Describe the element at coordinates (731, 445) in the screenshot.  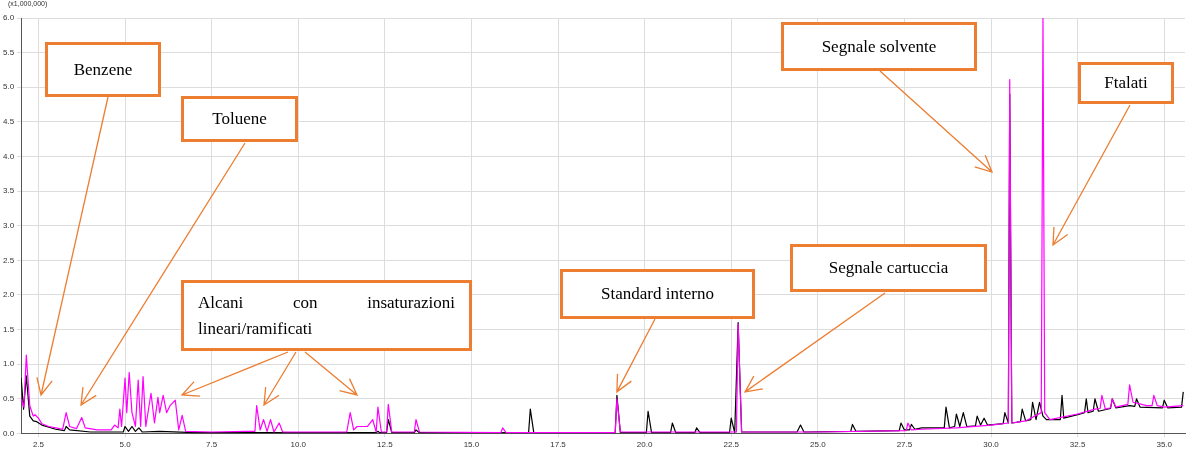
I see `x-tick-label: 22.5` at that location.